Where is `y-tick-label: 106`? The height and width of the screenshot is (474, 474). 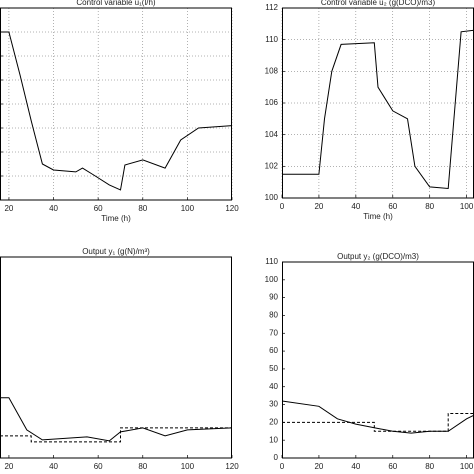 y-tick-label: 106 is located at coordinates (272, 102).